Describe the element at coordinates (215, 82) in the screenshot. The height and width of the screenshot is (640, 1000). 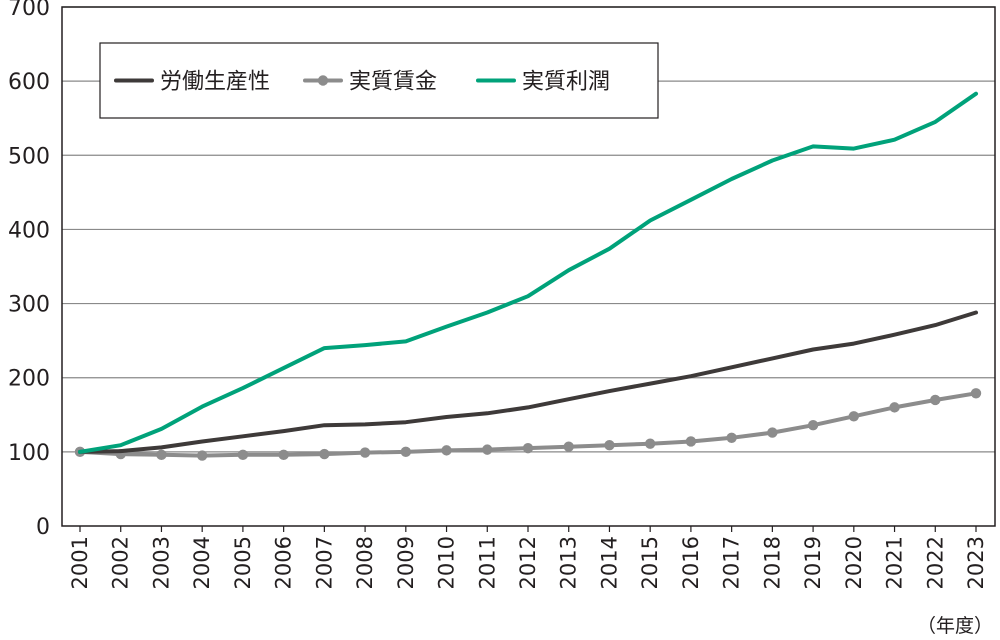
I see `legend-label-0: 労働生産性` at that location.